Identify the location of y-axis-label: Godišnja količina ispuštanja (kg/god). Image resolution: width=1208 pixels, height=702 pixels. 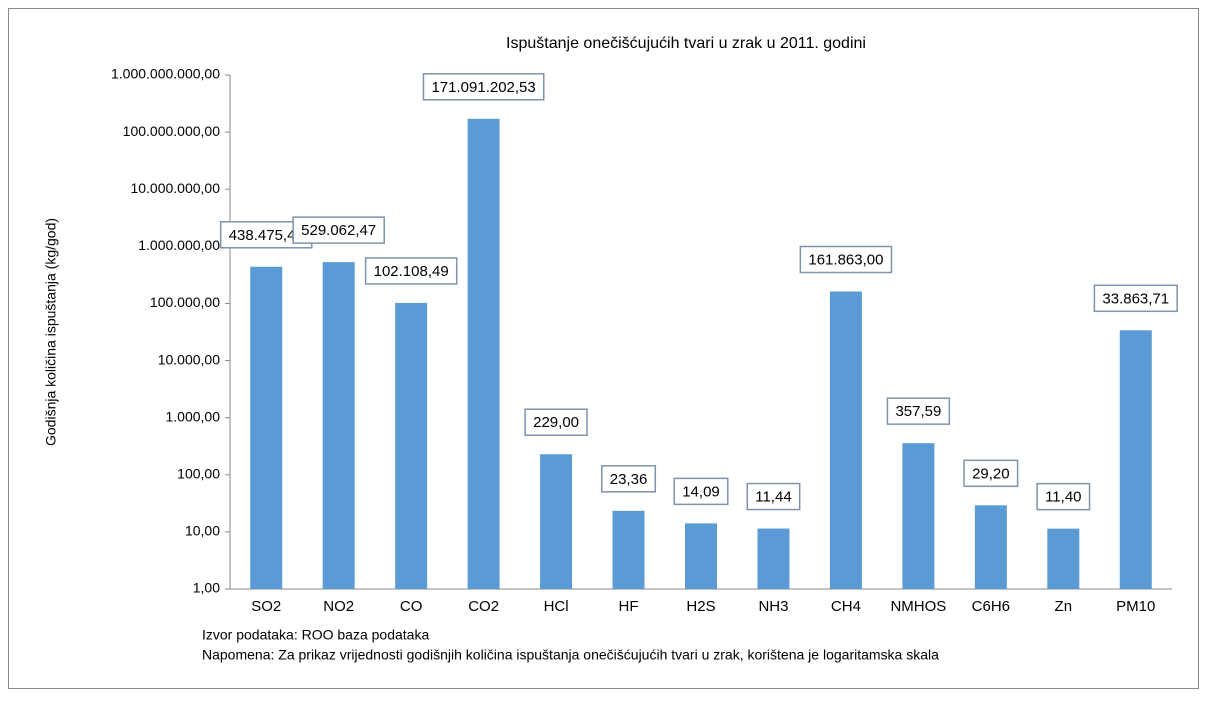
(51, 332).